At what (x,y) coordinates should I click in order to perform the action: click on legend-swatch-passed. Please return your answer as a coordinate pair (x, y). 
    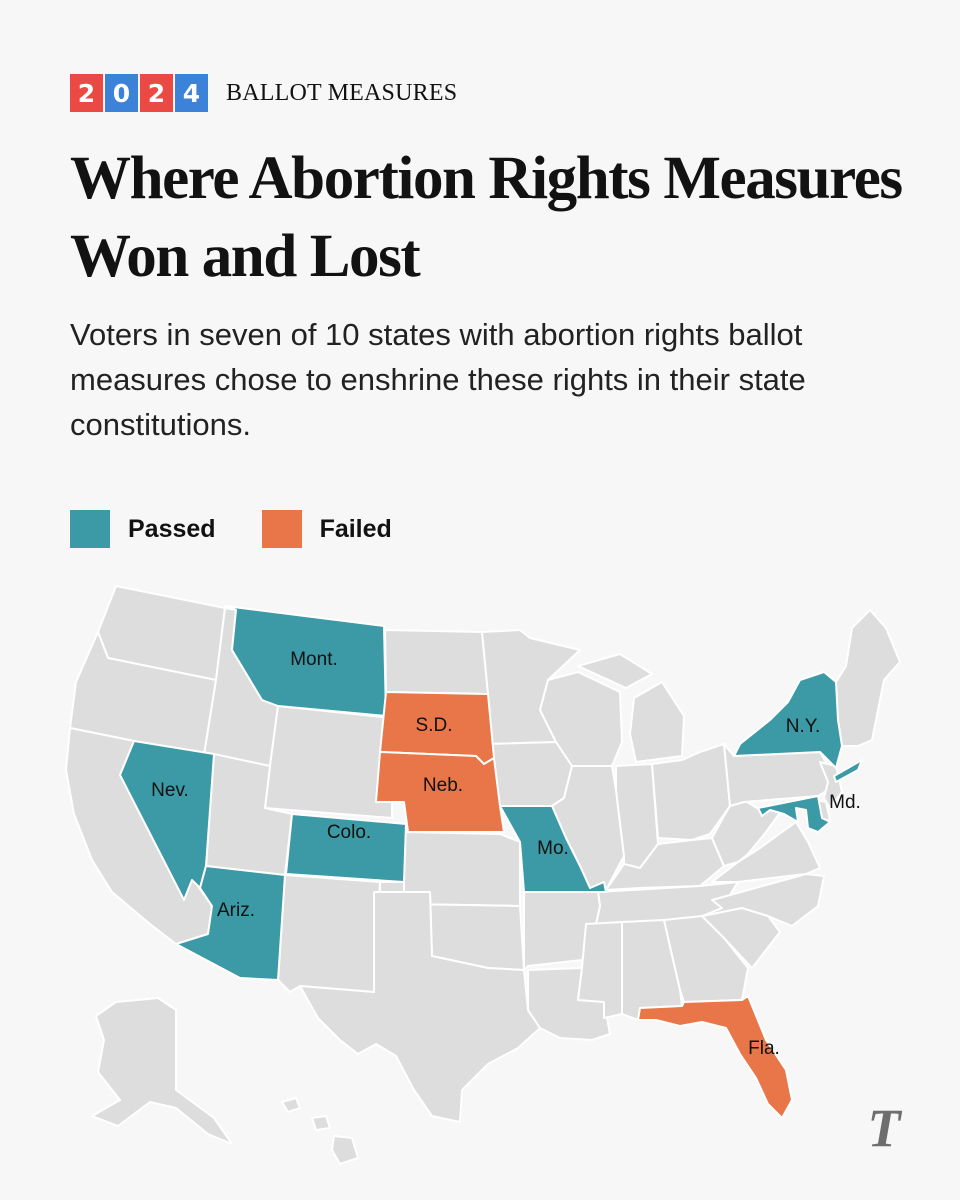
    Looking at the image, I should click on (90, 529).